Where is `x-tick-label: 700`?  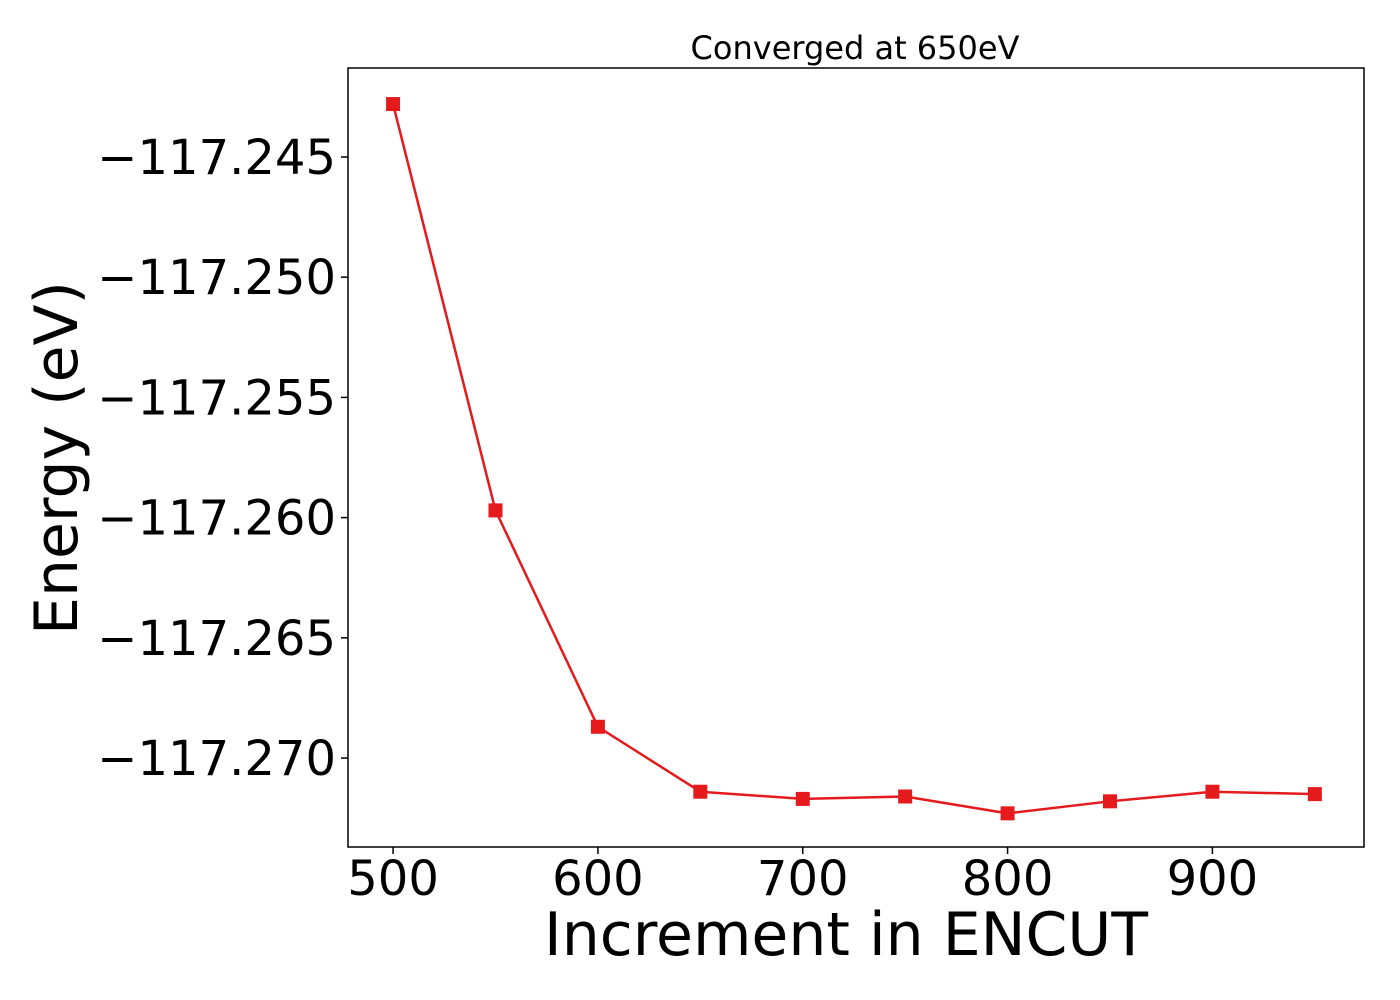 x-tick-label: 700 is located at coordinates (803, 879).